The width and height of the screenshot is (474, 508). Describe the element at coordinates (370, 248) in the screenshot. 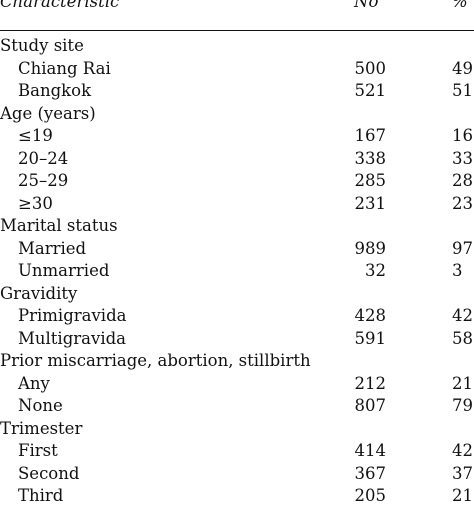

I see `row-count: 989` at that location.